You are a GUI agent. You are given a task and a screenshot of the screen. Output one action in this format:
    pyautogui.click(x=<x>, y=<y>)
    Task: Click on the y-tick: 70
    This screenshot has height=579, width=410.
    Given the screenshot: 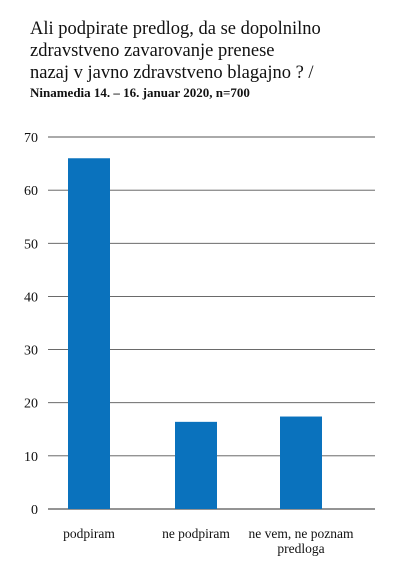 What is the action you would take?
    pyautogui.click(x=31, y=138)
    